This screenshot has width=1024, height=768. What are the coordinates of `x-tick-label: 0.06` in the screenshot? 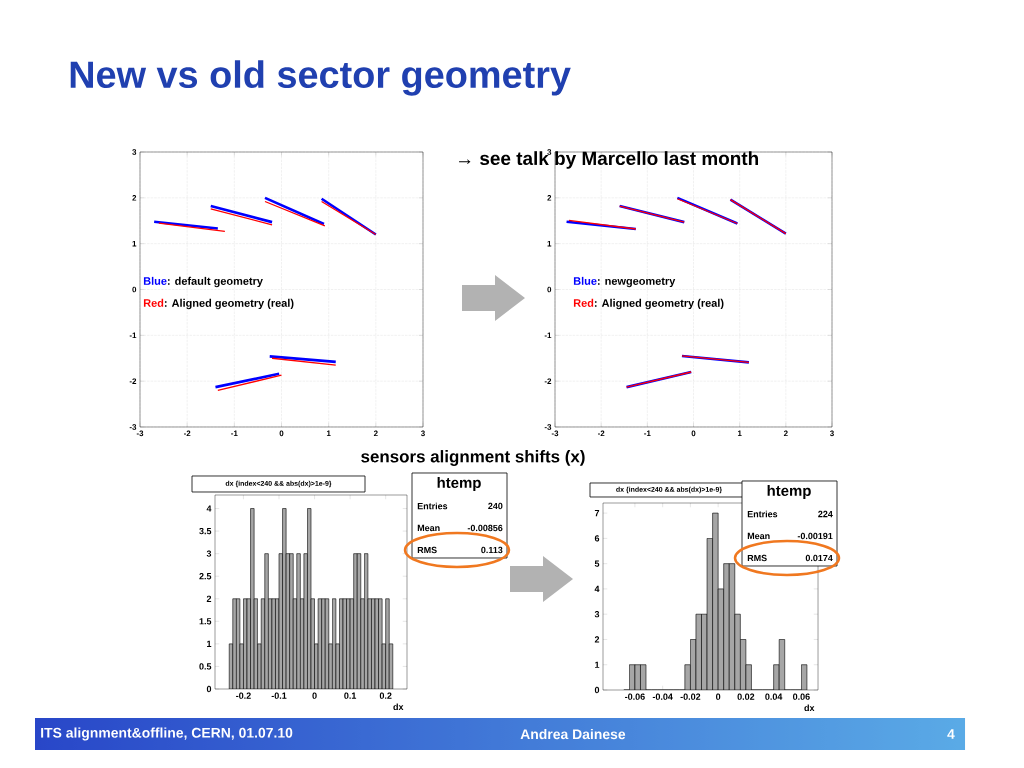 It's located at (801, 696).